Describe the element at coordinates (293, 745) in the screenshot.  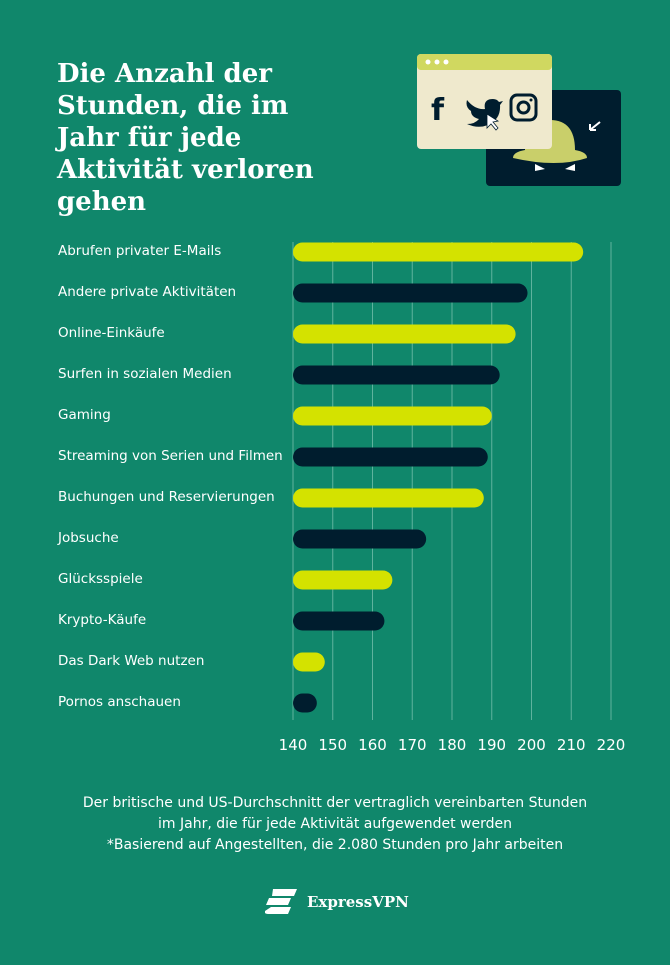
I see `x-tick-label: 140` at that location.